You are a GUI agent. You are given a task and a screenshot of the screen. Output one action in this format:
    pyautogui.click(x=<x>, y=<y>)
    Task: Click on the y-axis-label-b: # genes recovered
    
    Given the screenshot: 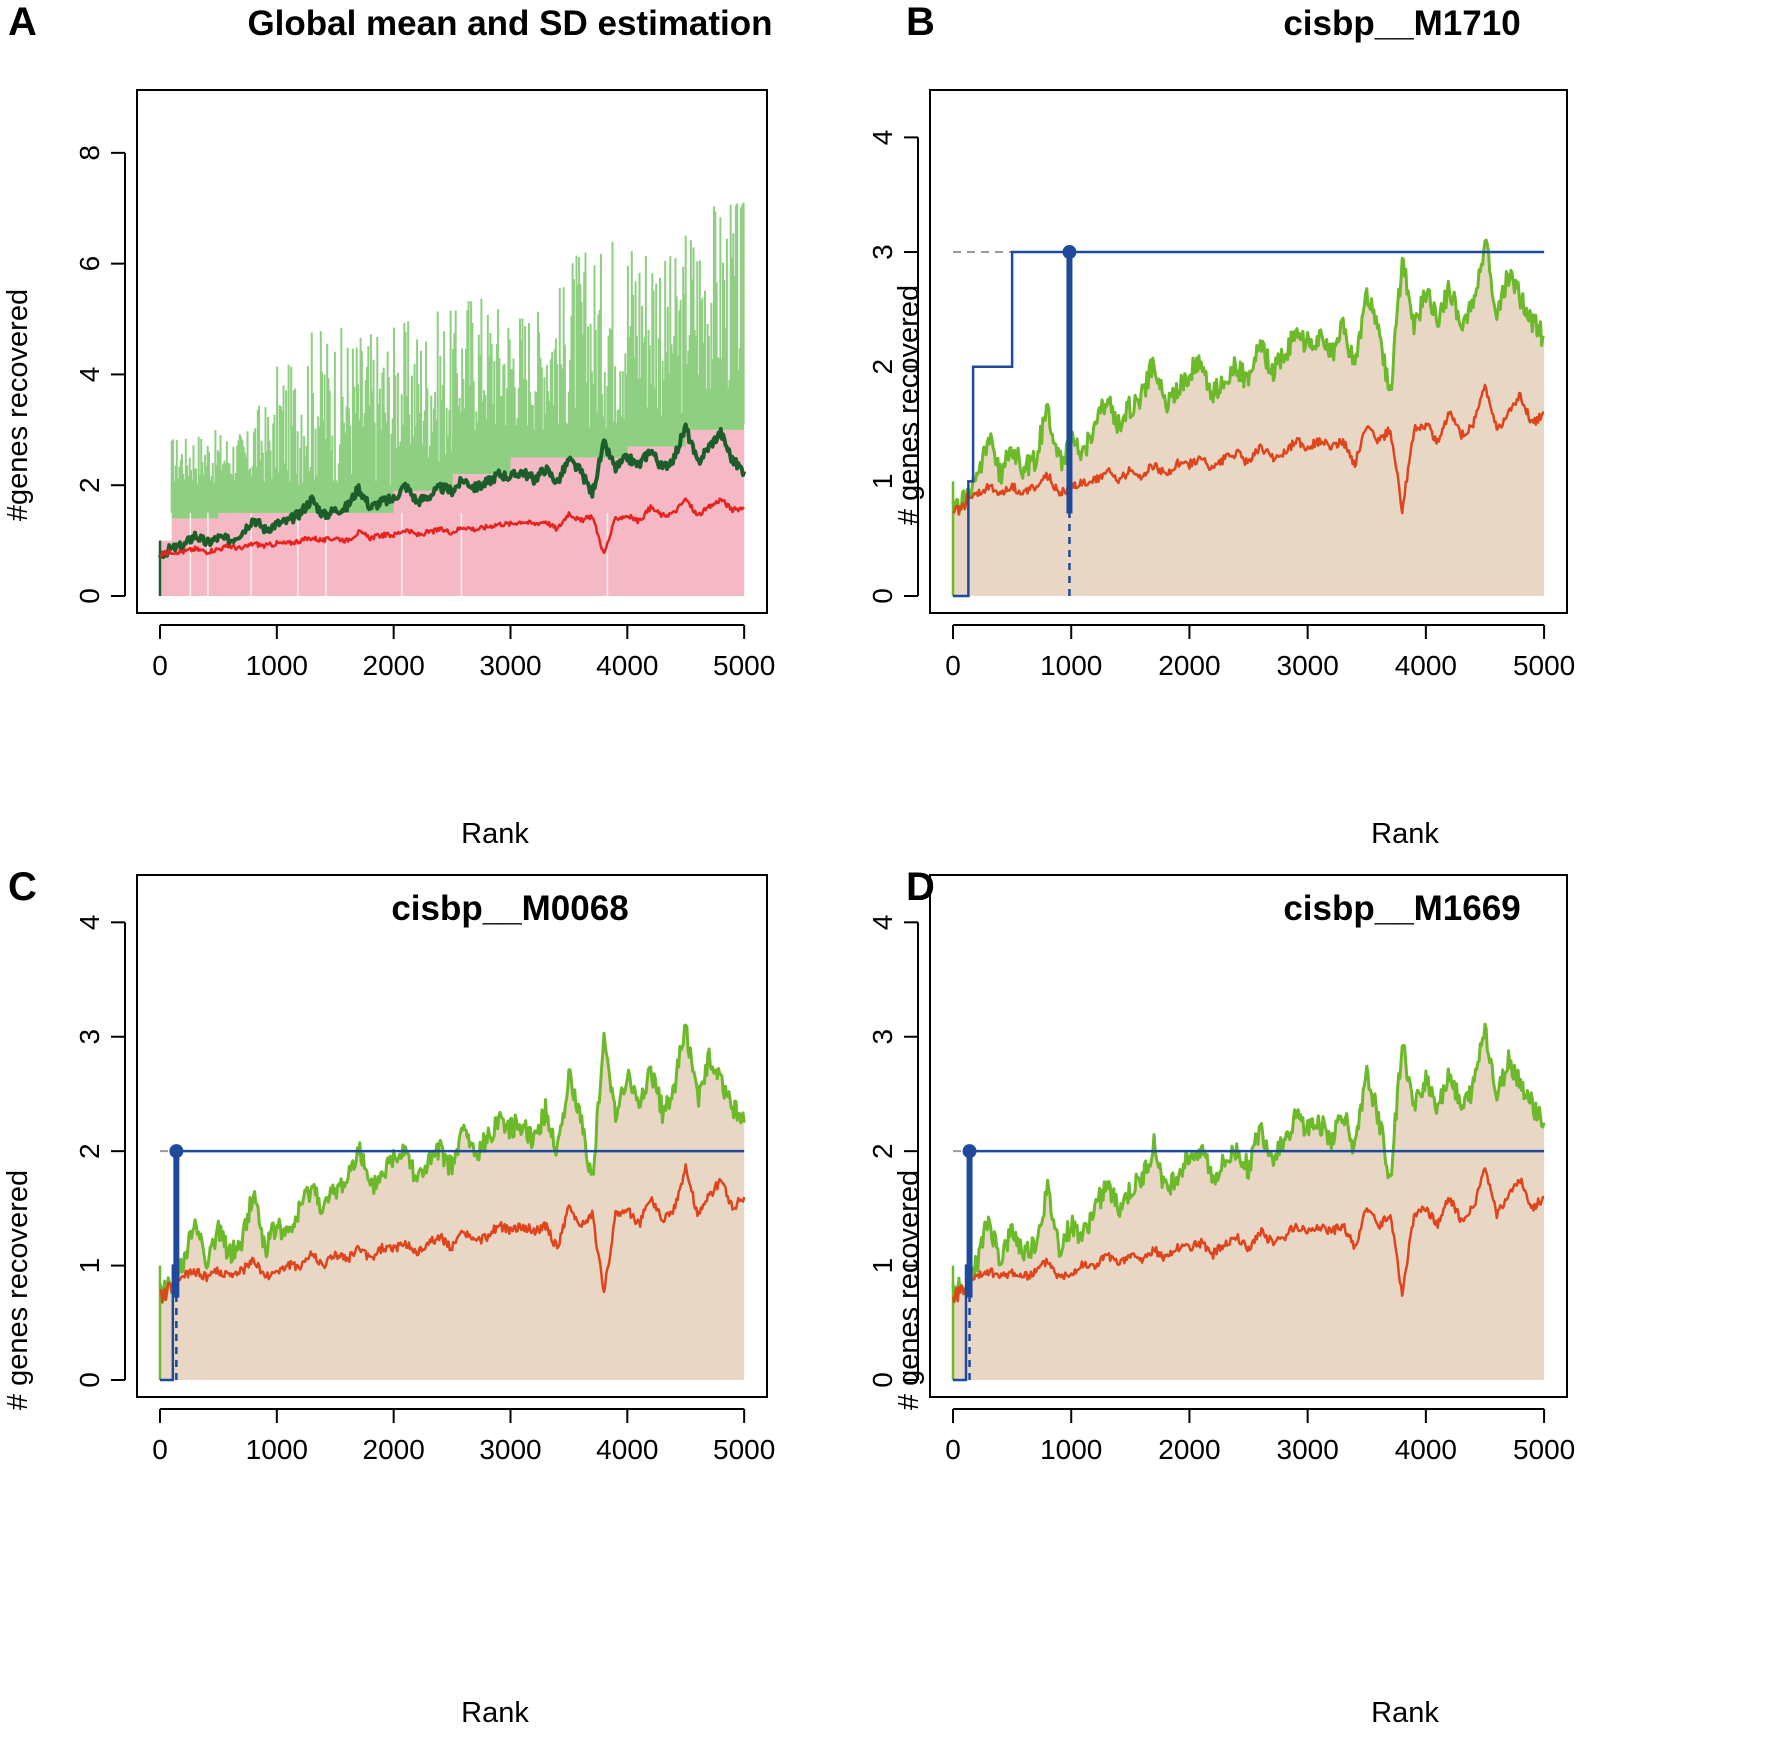 What is the action you would take?
    pyautogui.click(x=909, y=405)
    